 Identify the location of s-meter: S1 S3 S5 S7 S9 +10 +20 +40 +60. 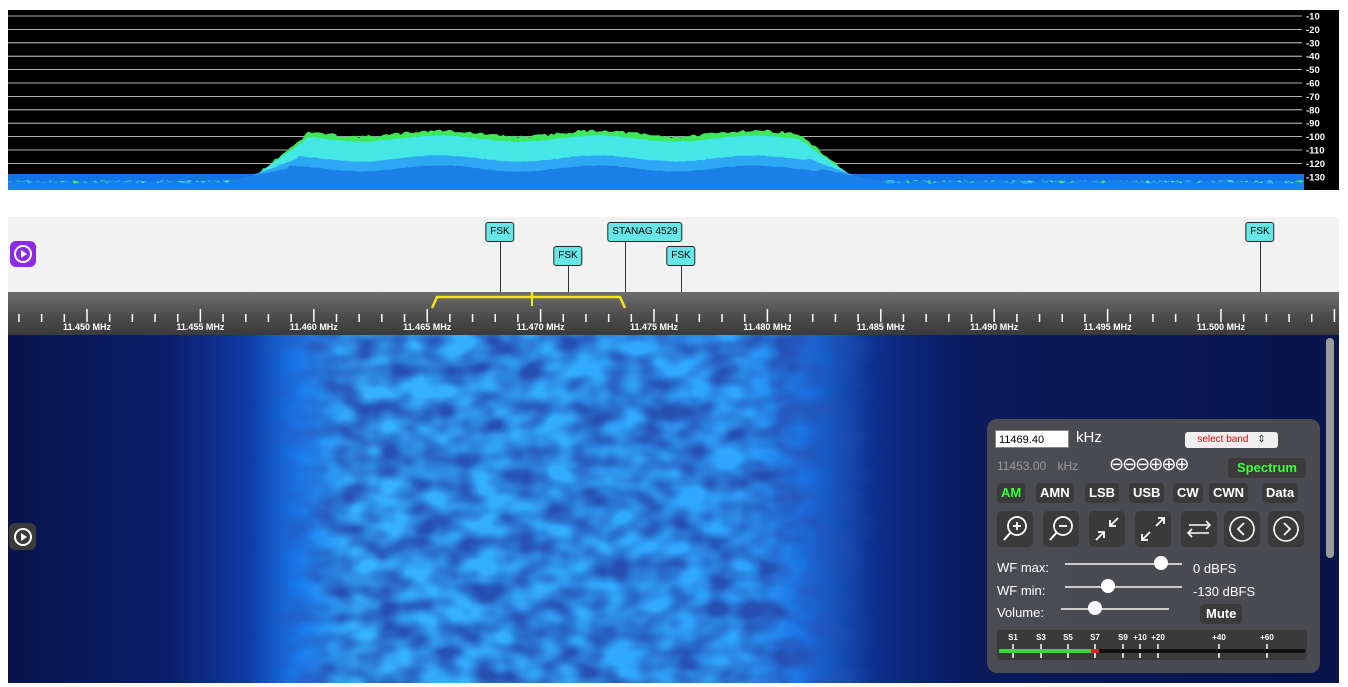
(1152, 645).